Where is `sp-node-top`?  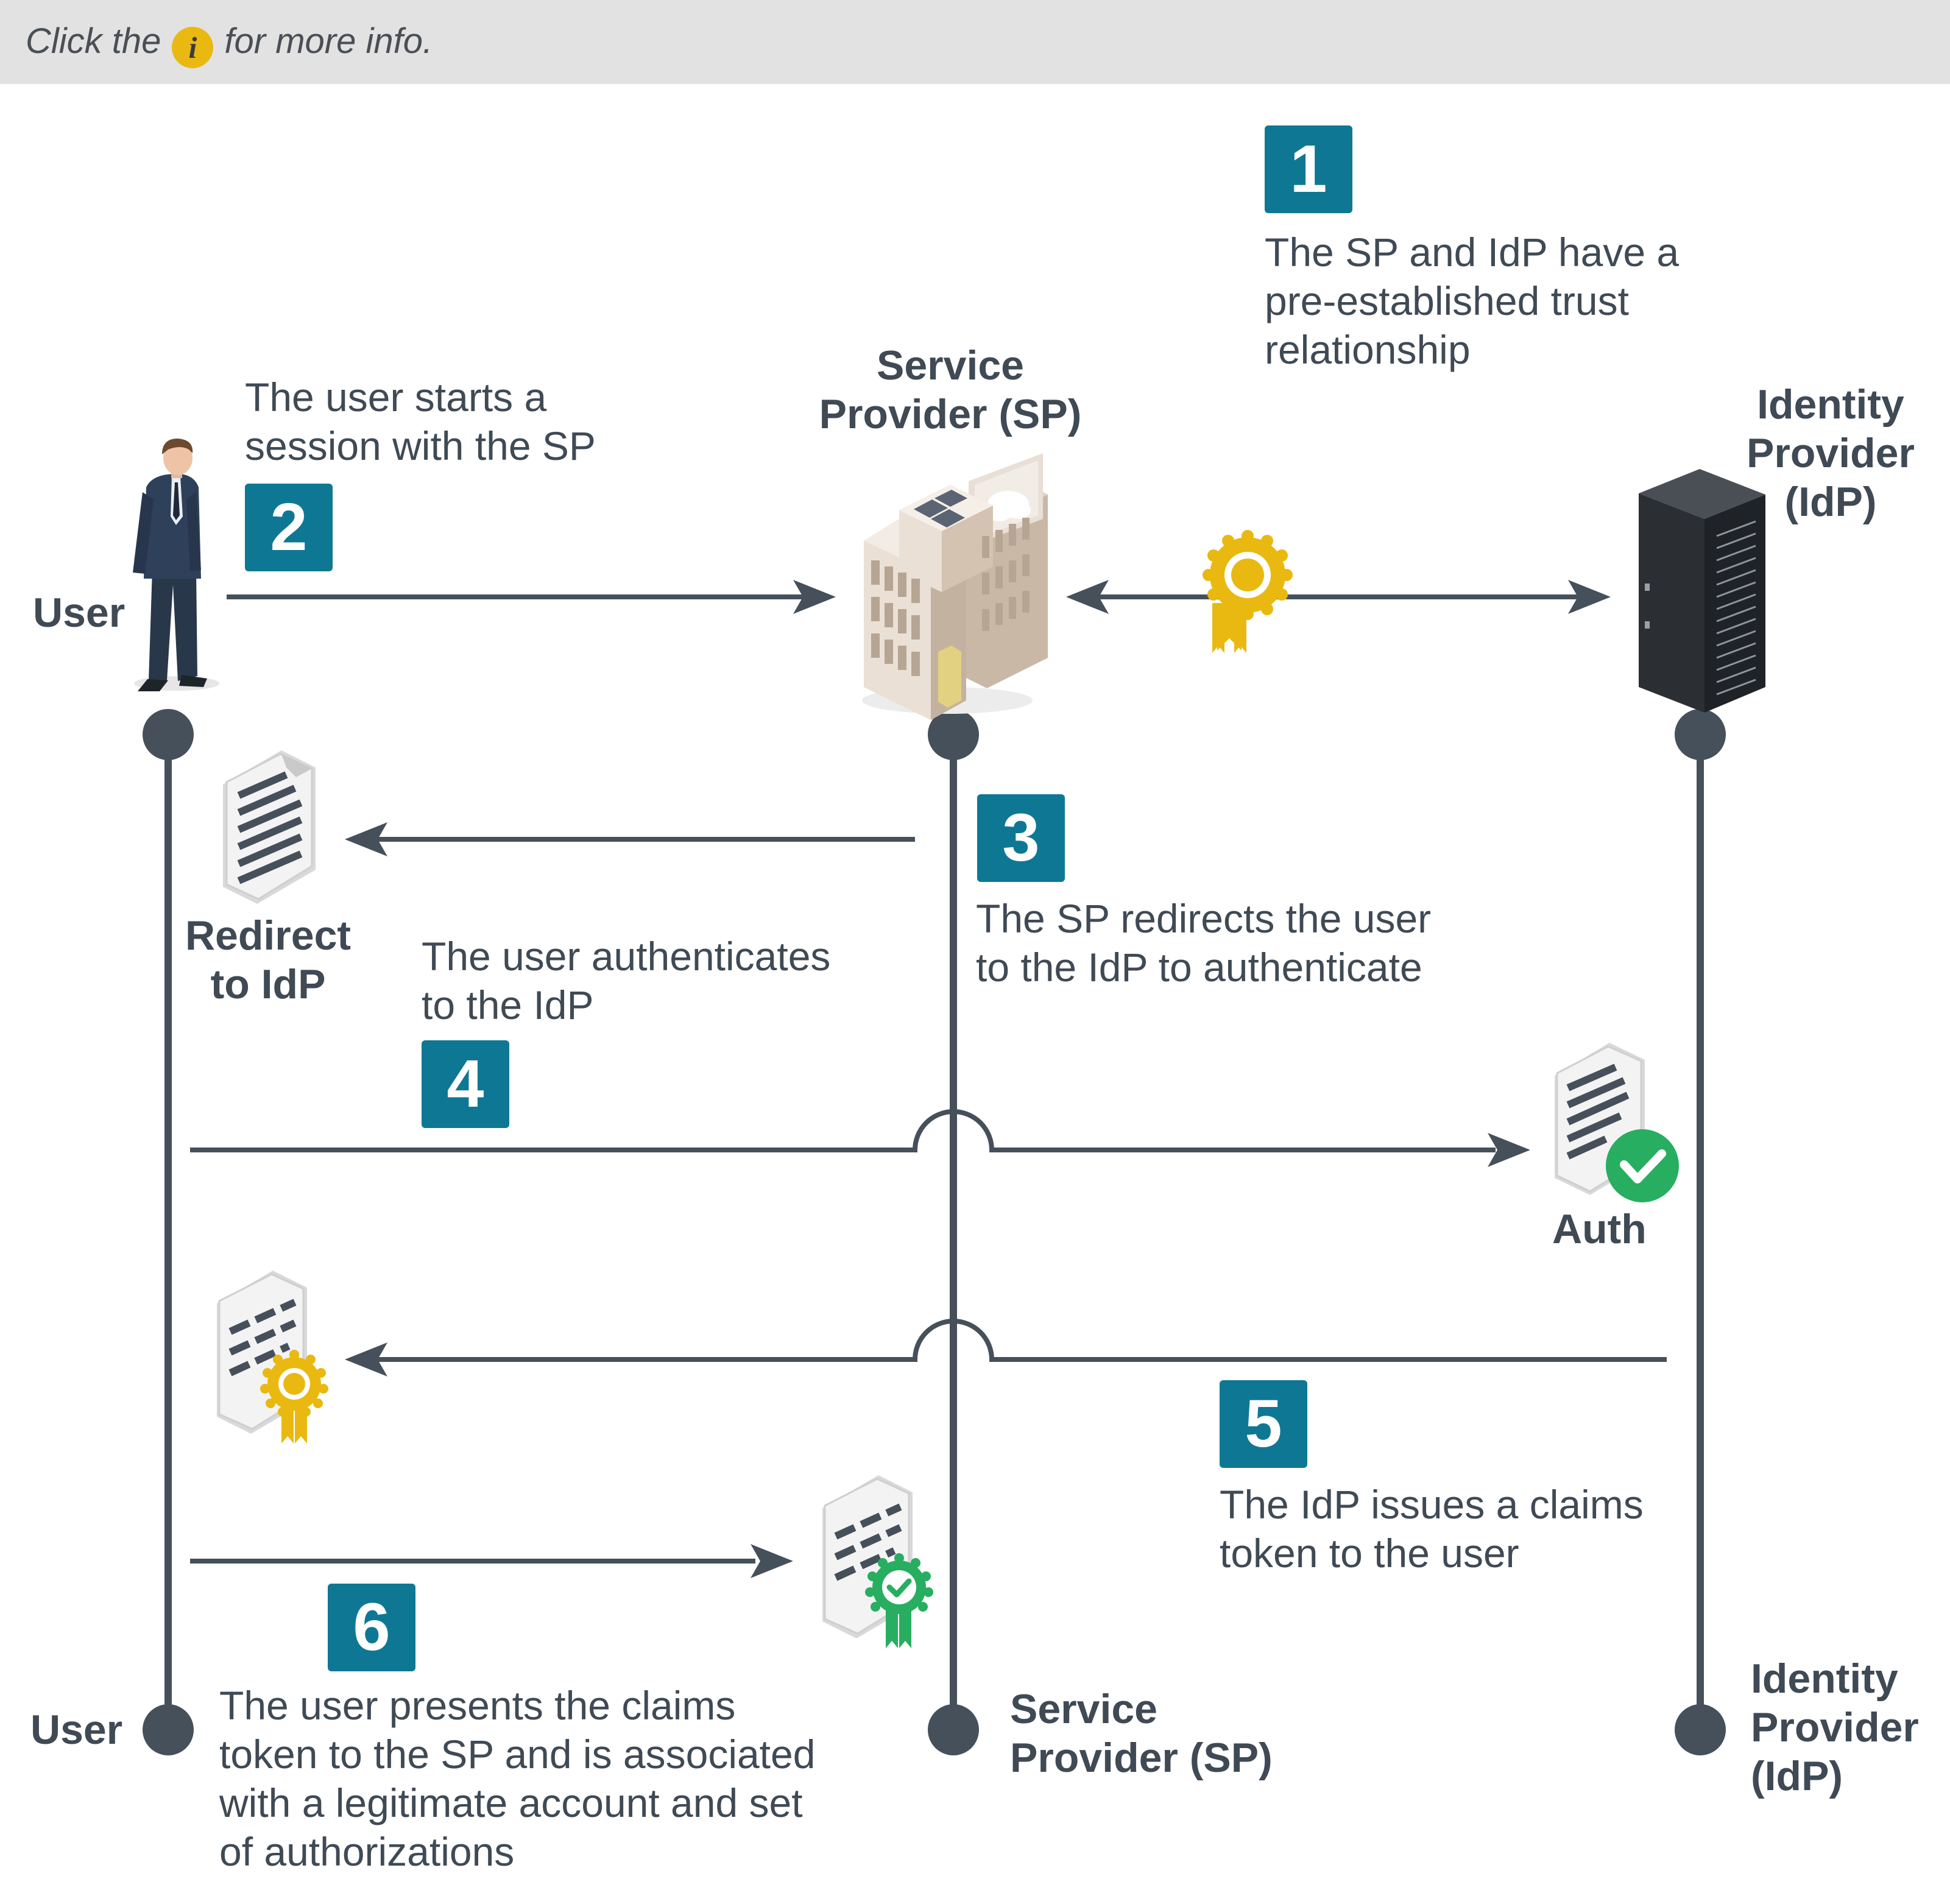
sp-node-top is located at coordinates (954, 734).